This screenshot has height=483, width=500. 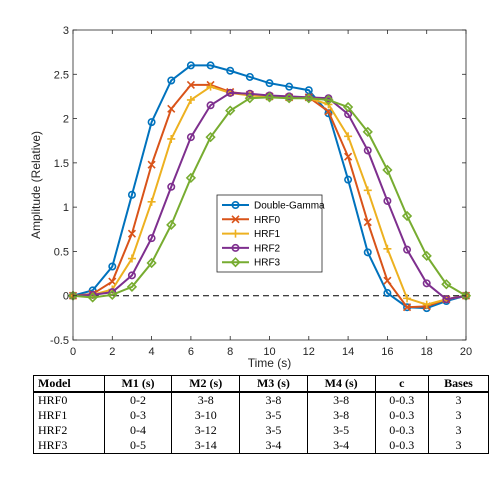 What do you see at coordinates (138, 415) in the screenshot?
I see `table-cell: 0-3` at bounding box center [138, 415].